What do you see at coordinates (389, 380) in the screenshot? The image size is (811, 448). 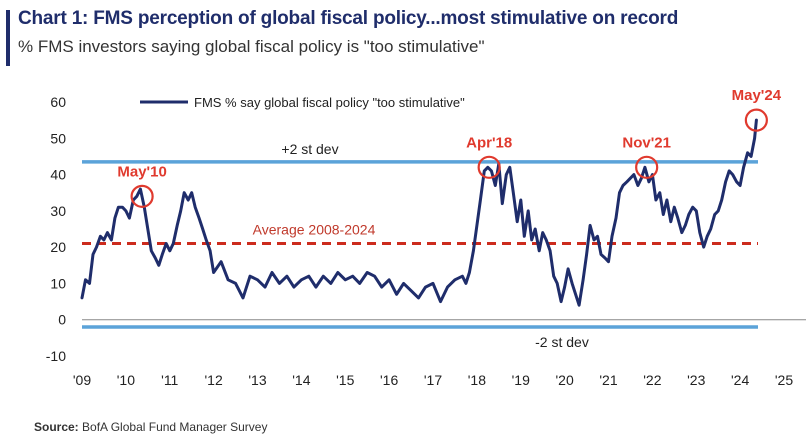 I see `x-tick-label: '16` at bounding box center [389, 380].